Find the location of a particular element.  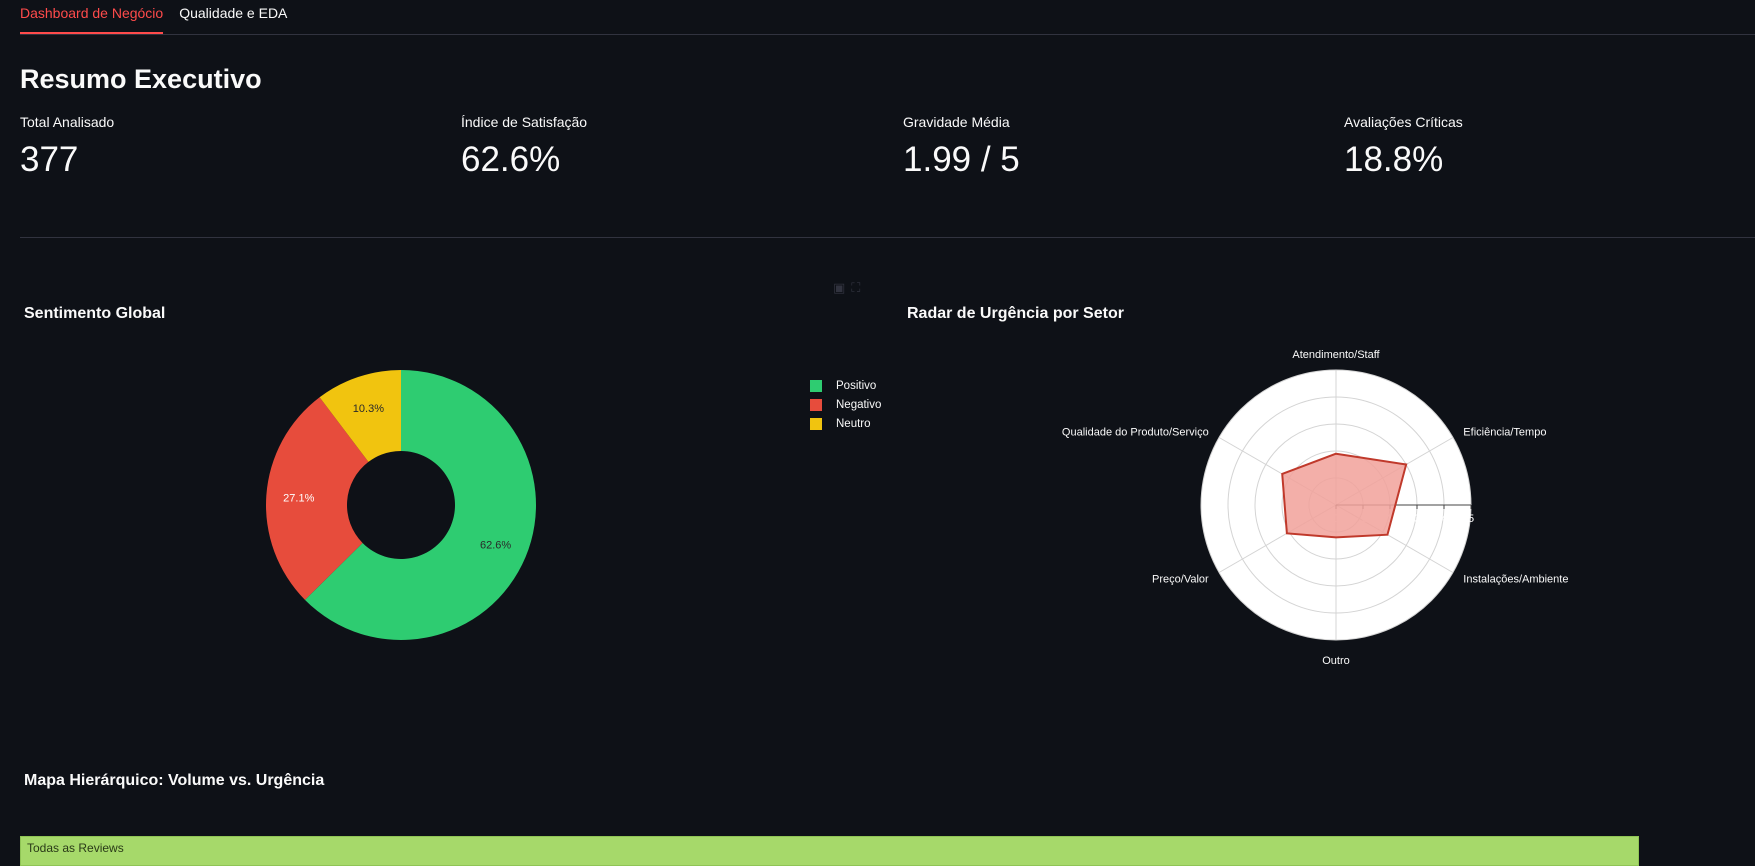

metric-label: Total Analisado is located at coordinates (67, 122).